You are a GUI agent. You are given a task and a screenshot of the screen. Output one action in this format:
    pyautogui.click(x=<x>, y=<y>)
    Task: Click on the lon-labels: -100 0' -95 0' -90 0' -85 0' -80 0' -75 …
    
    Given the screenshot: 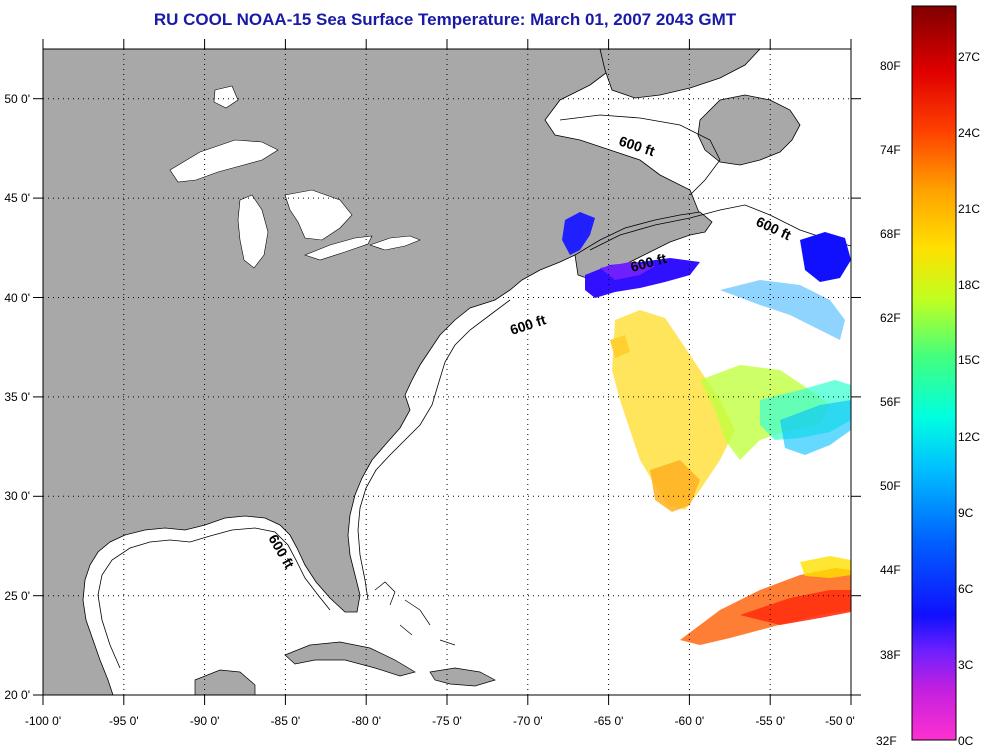 What is the action you would take?
    pyautogui.click(x=440, y=721)
    